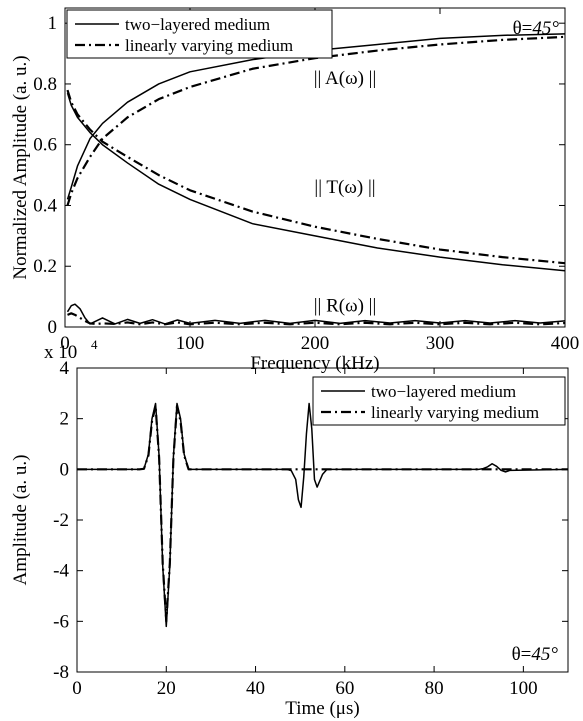  Describe the element at coordinates (345, 78) in the screenshot. I see `curve-annotation: || A(ω) ||` at that location.